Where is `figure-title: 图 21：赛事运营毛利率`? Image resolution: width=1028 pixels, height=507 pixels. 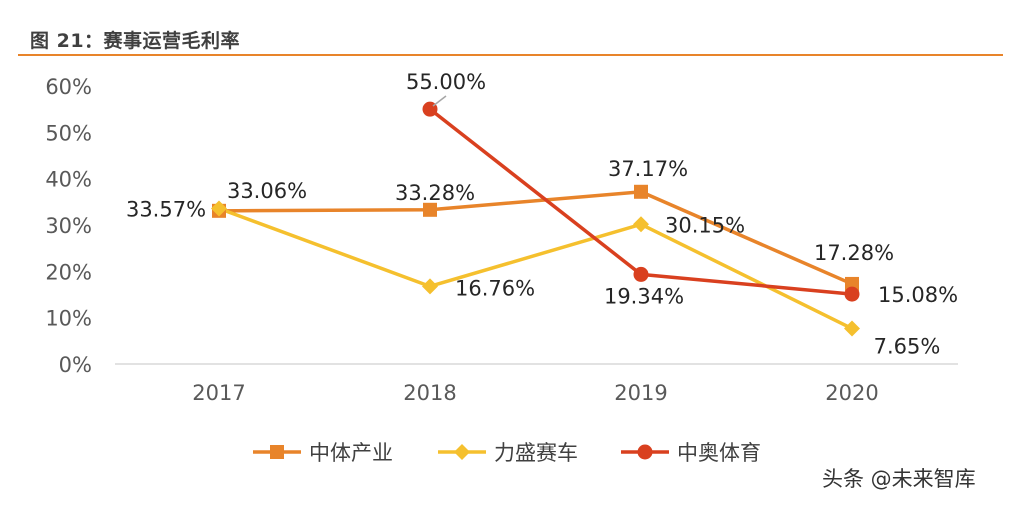 figure-title: 图 21：赛事运营毛利率 is located at coordinates (135, 41).